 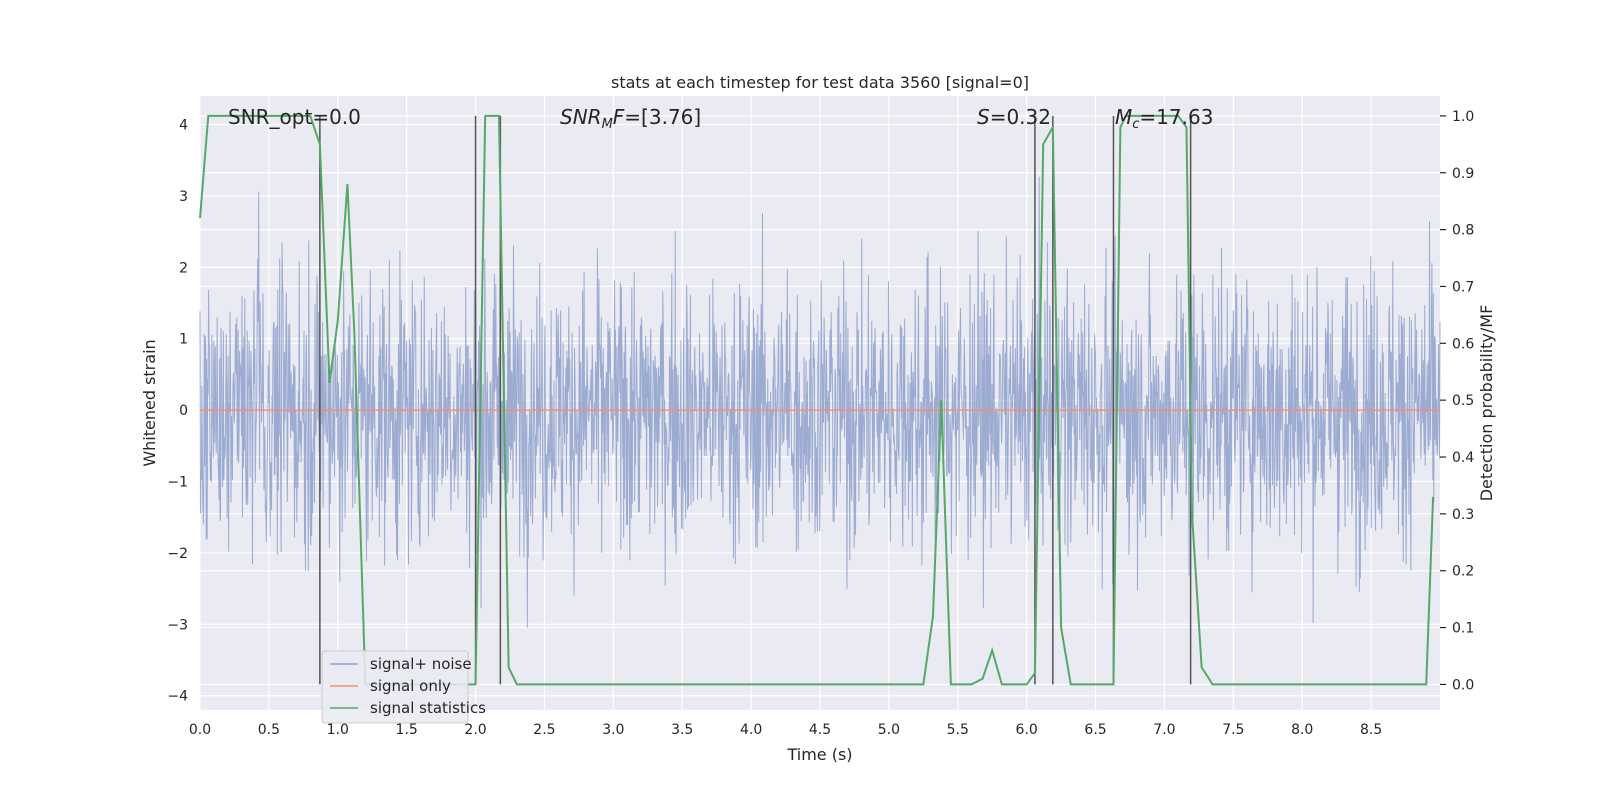 I want to click on y-right-tick-8: 0.8, so click(x=1463, y=231).